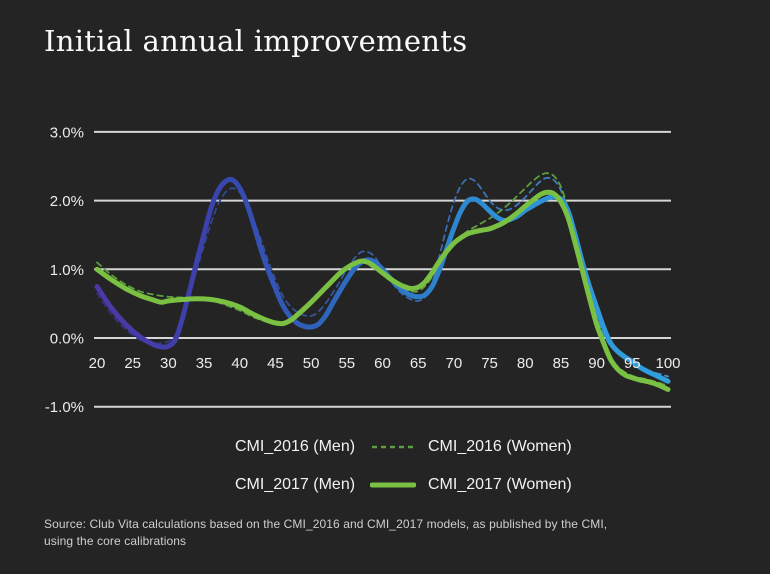 The height and width of the screenshot is (574, 770). Describe the element at coordinates (64, 407) in the screenshot. I see `y-tick-label: -1.0%` at that location.